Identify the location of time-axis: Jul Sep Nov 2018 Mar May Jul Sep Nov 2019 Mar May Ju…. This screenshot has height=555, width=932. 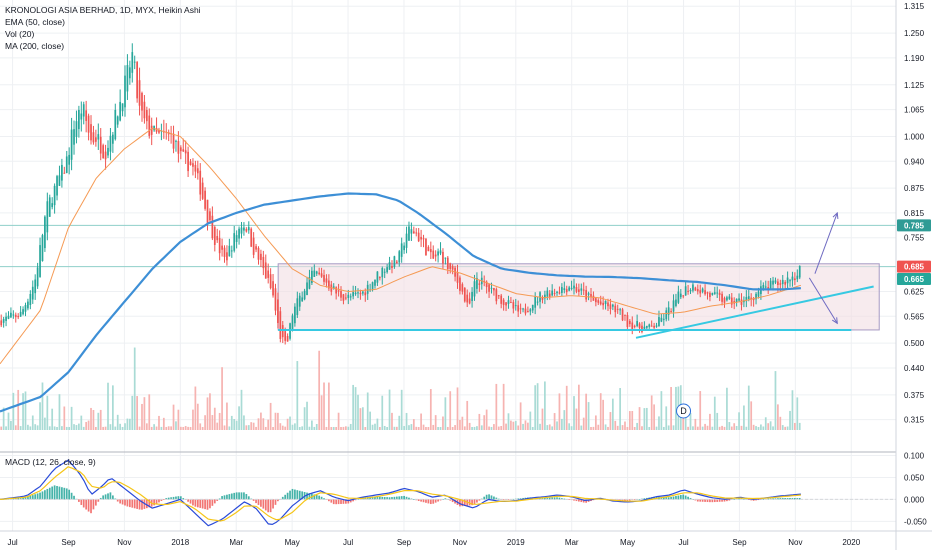
(433, 542).